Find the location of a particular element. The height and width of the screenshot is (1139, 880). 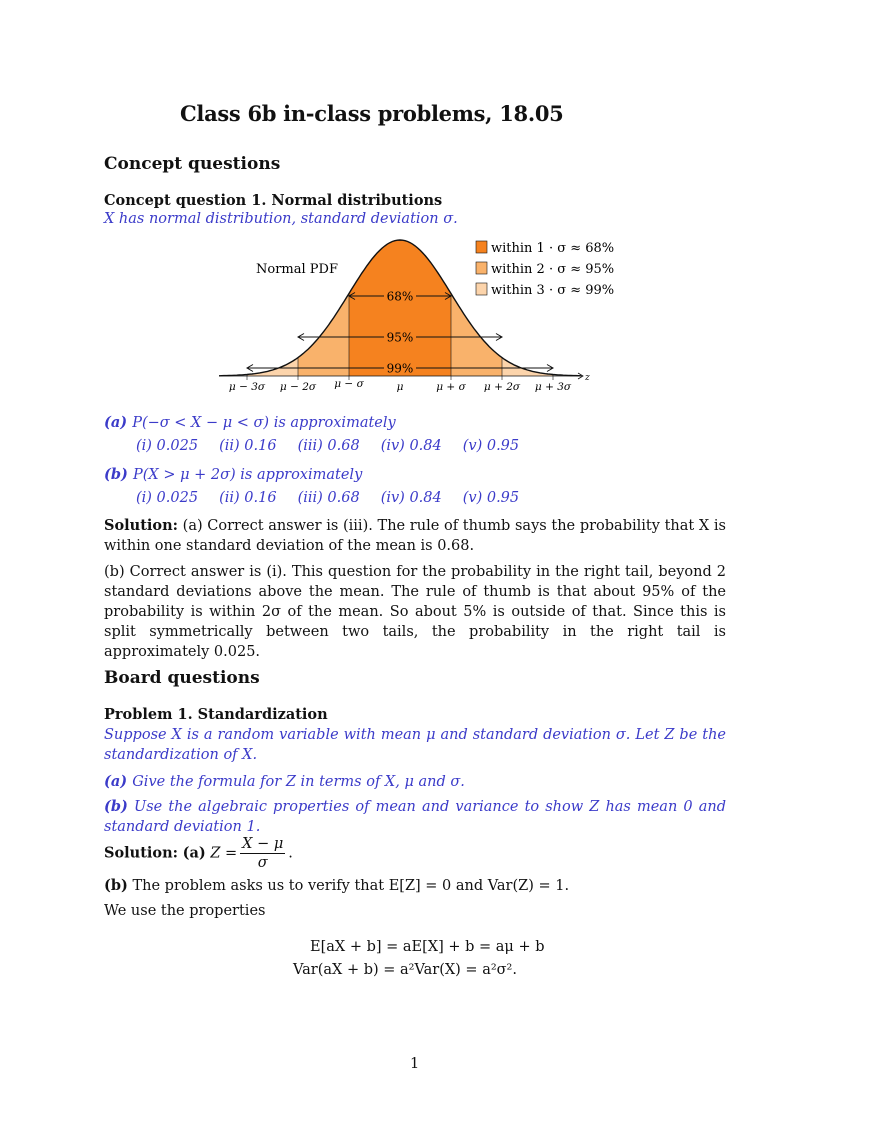

solution-b-label: (b) is located at coordinates (116, 885).